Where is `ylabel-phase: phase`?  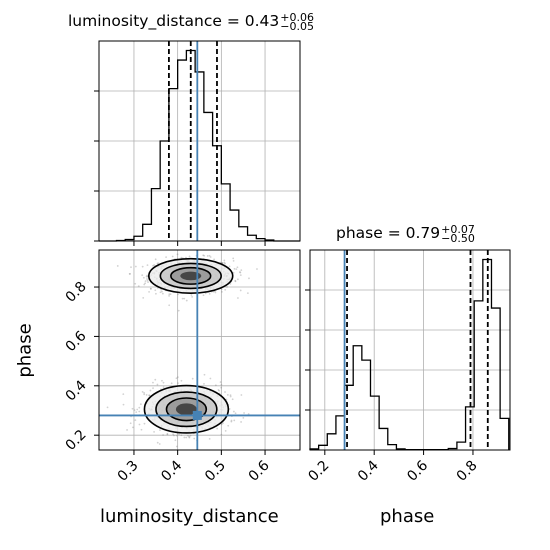 ylabel-phase: phase is located at coordinates (25, 350).